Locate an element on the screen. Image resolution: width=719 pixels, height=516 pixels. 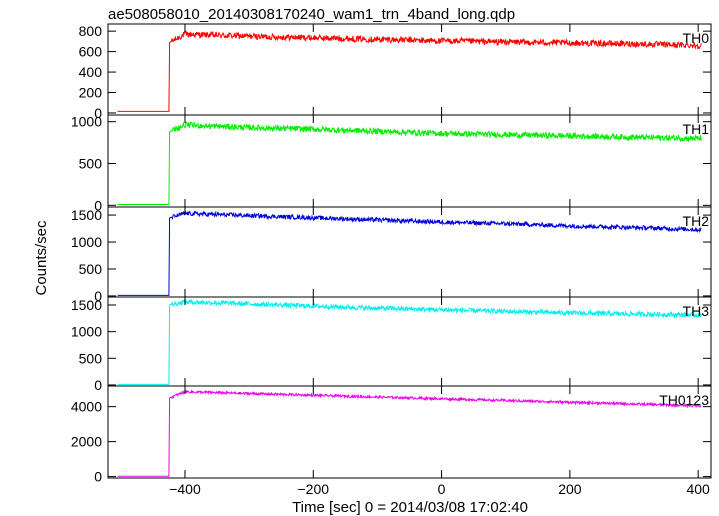
x-tick-label: −400 is located at coordinates (185, 489).